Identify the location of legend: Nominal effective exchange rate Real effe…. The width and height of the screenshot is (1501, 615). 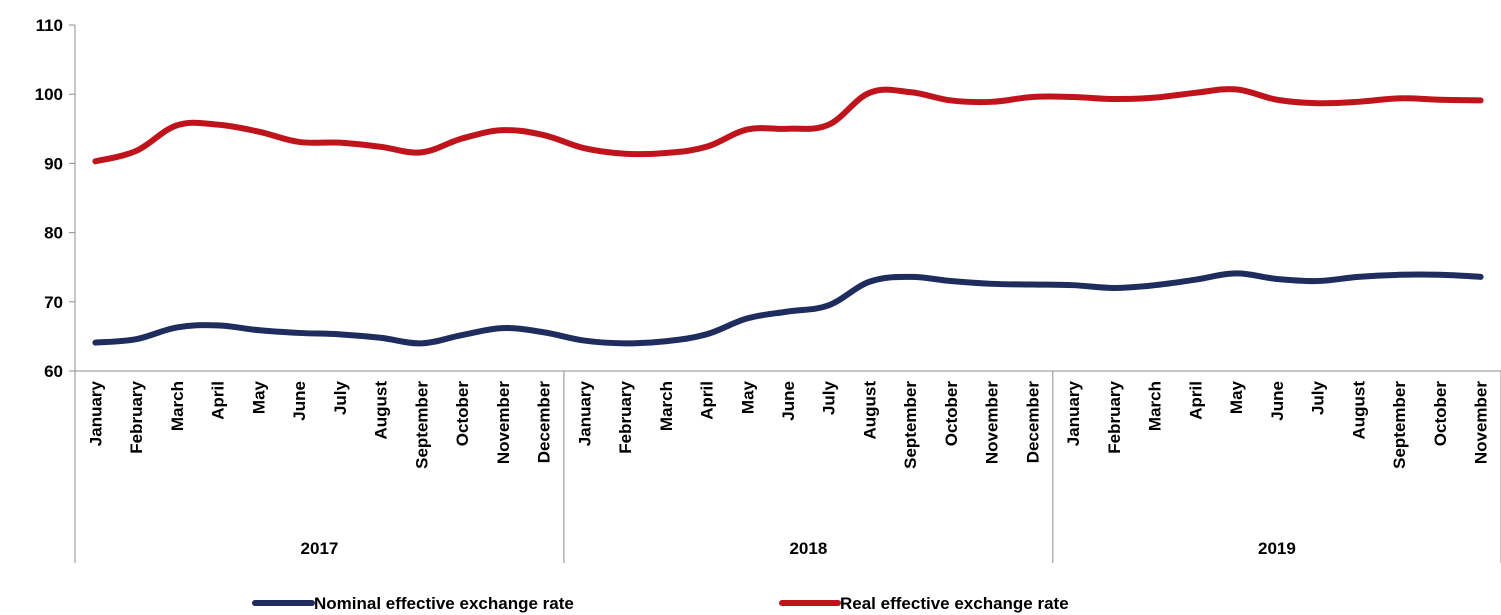
(660, 603).